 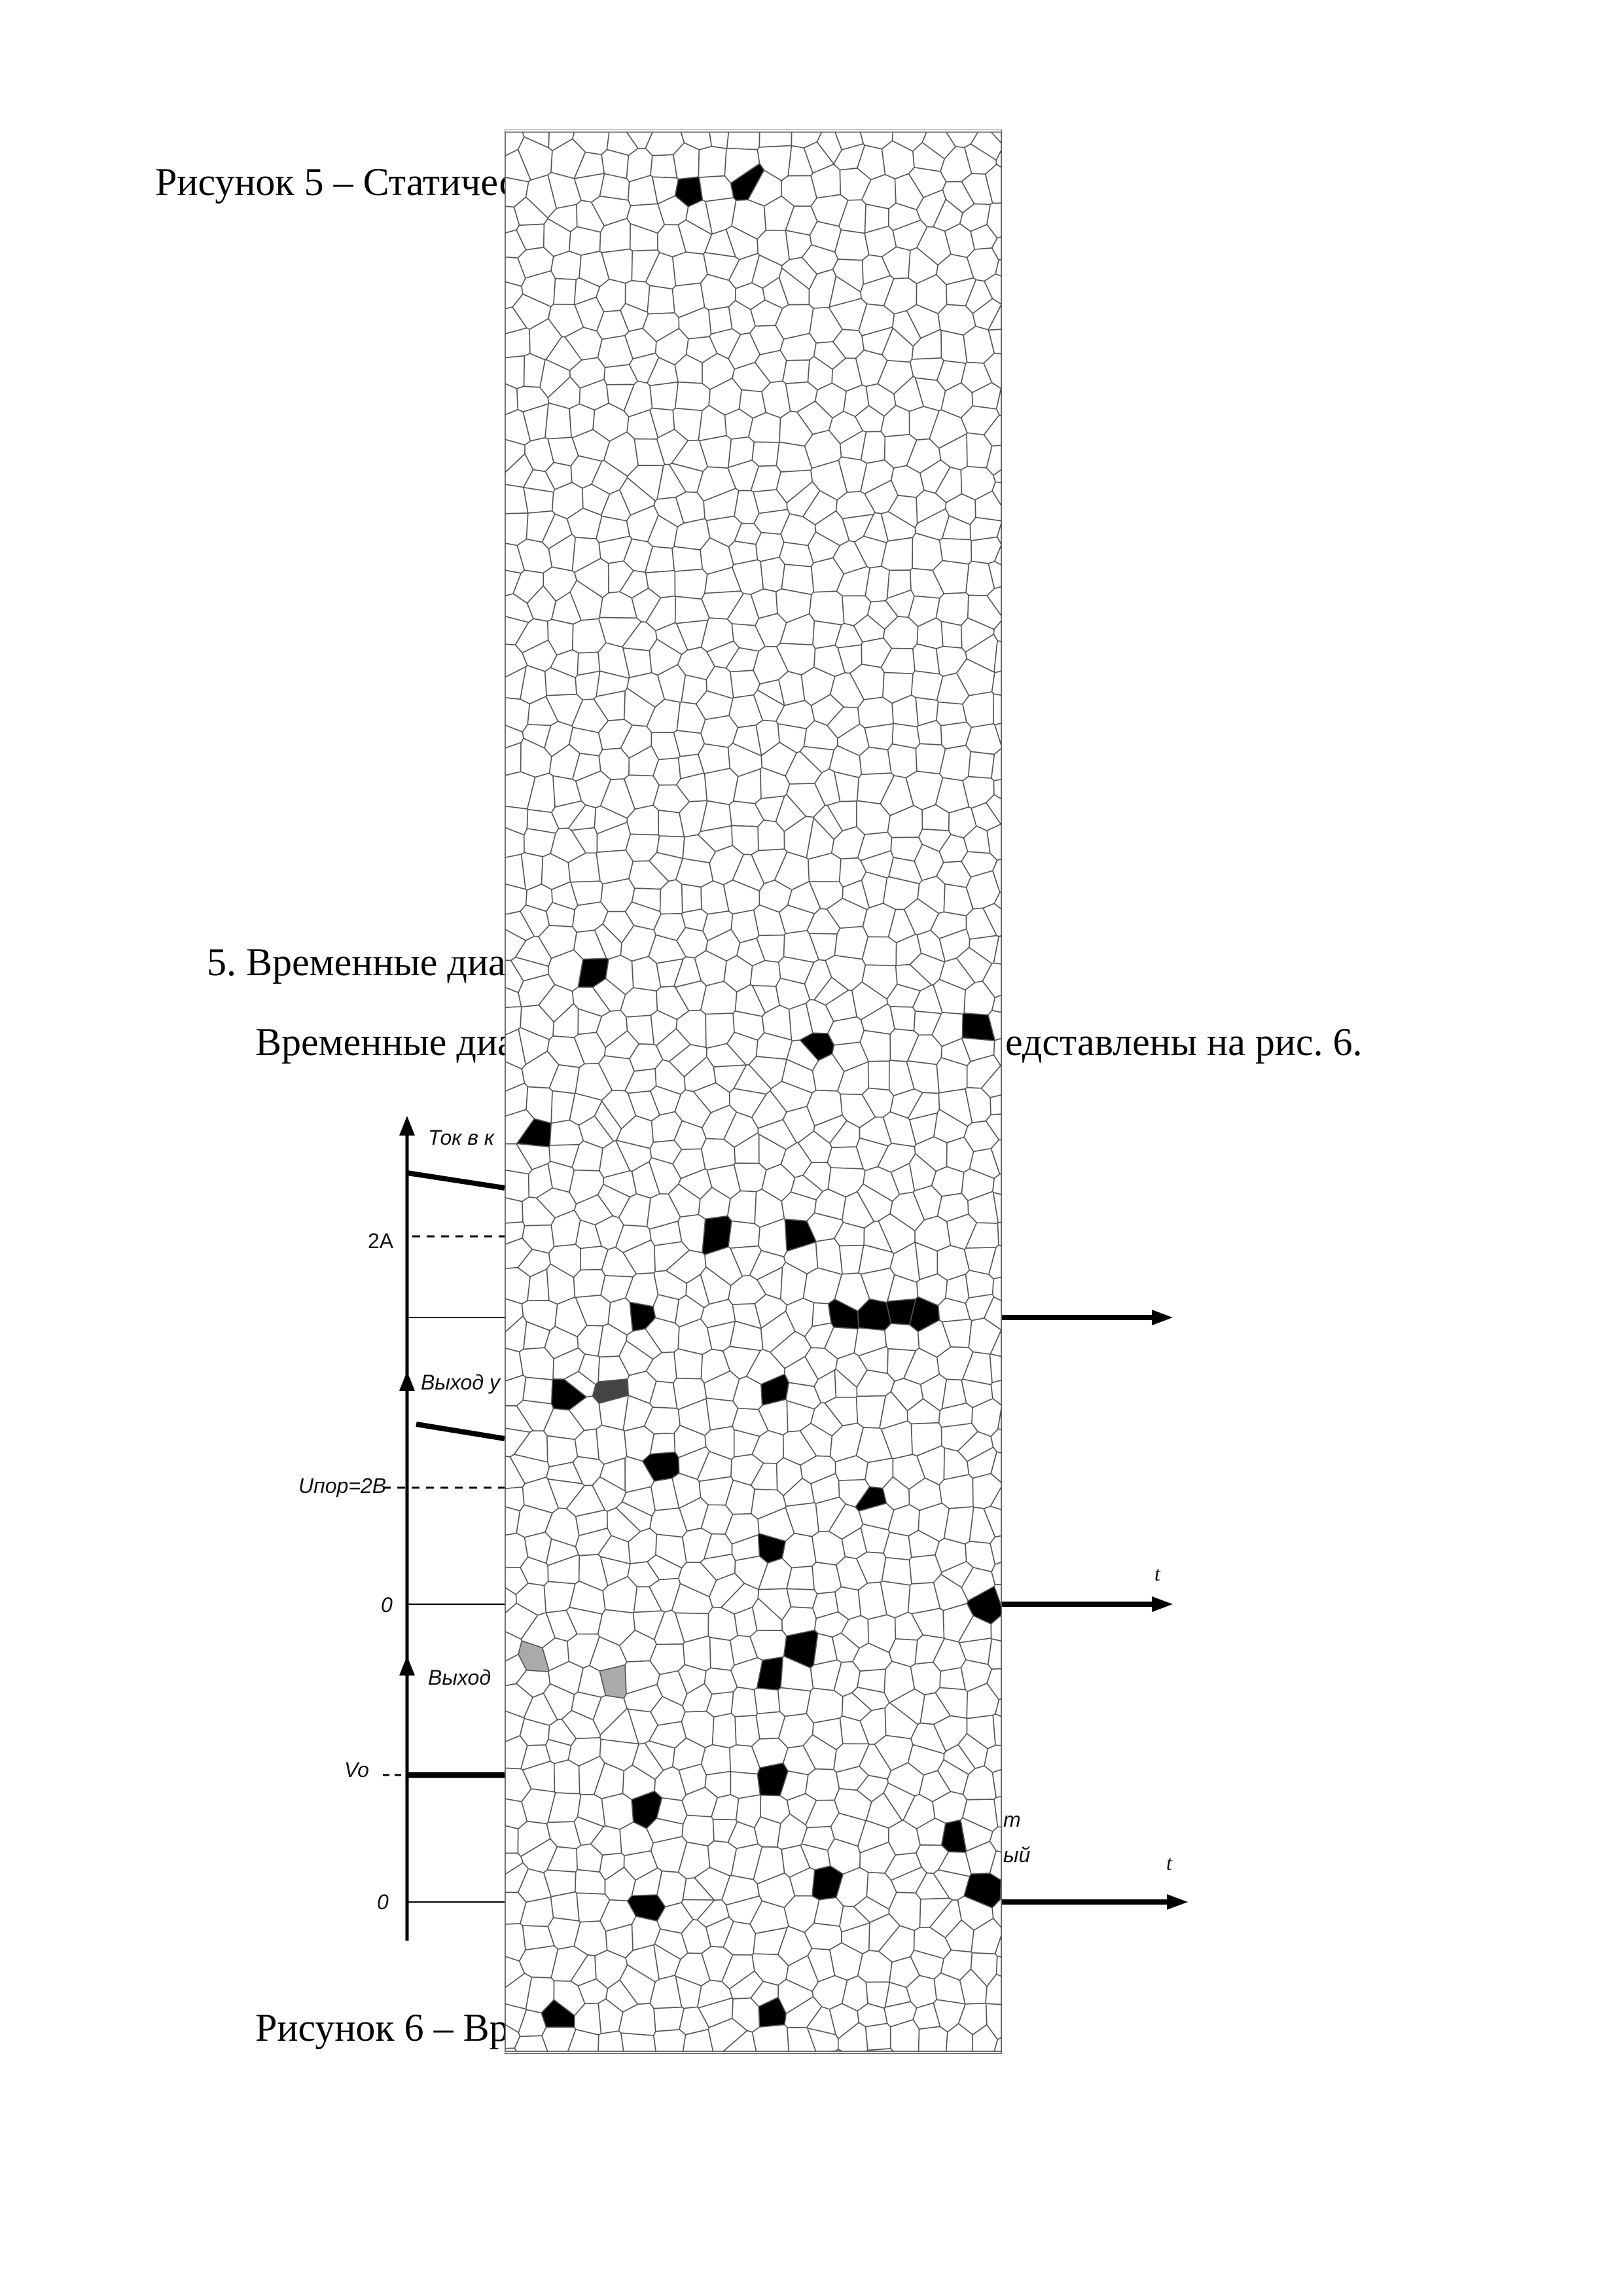 I want to click on section-heading: 5. Временные диа, so click(x=356, y=962).